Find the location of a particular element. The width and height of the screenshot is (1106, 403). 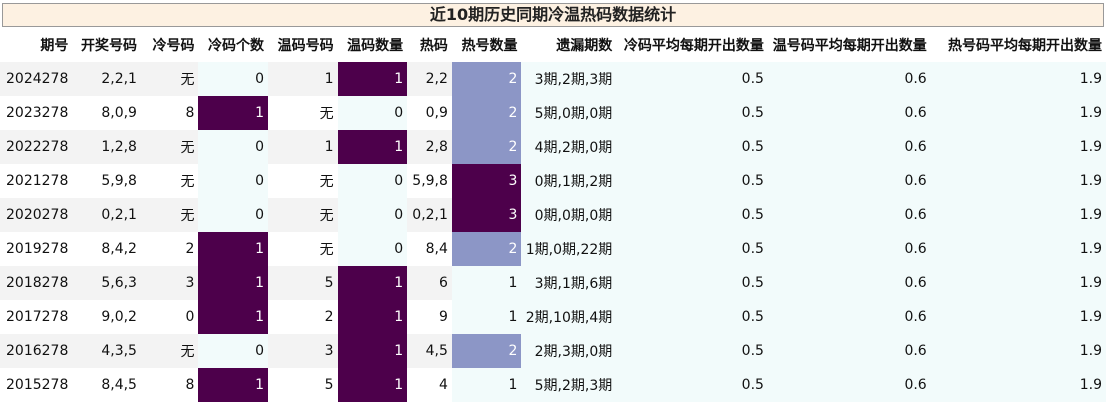

header-draw: 开奖号码 is located at coordinates (106, 45).